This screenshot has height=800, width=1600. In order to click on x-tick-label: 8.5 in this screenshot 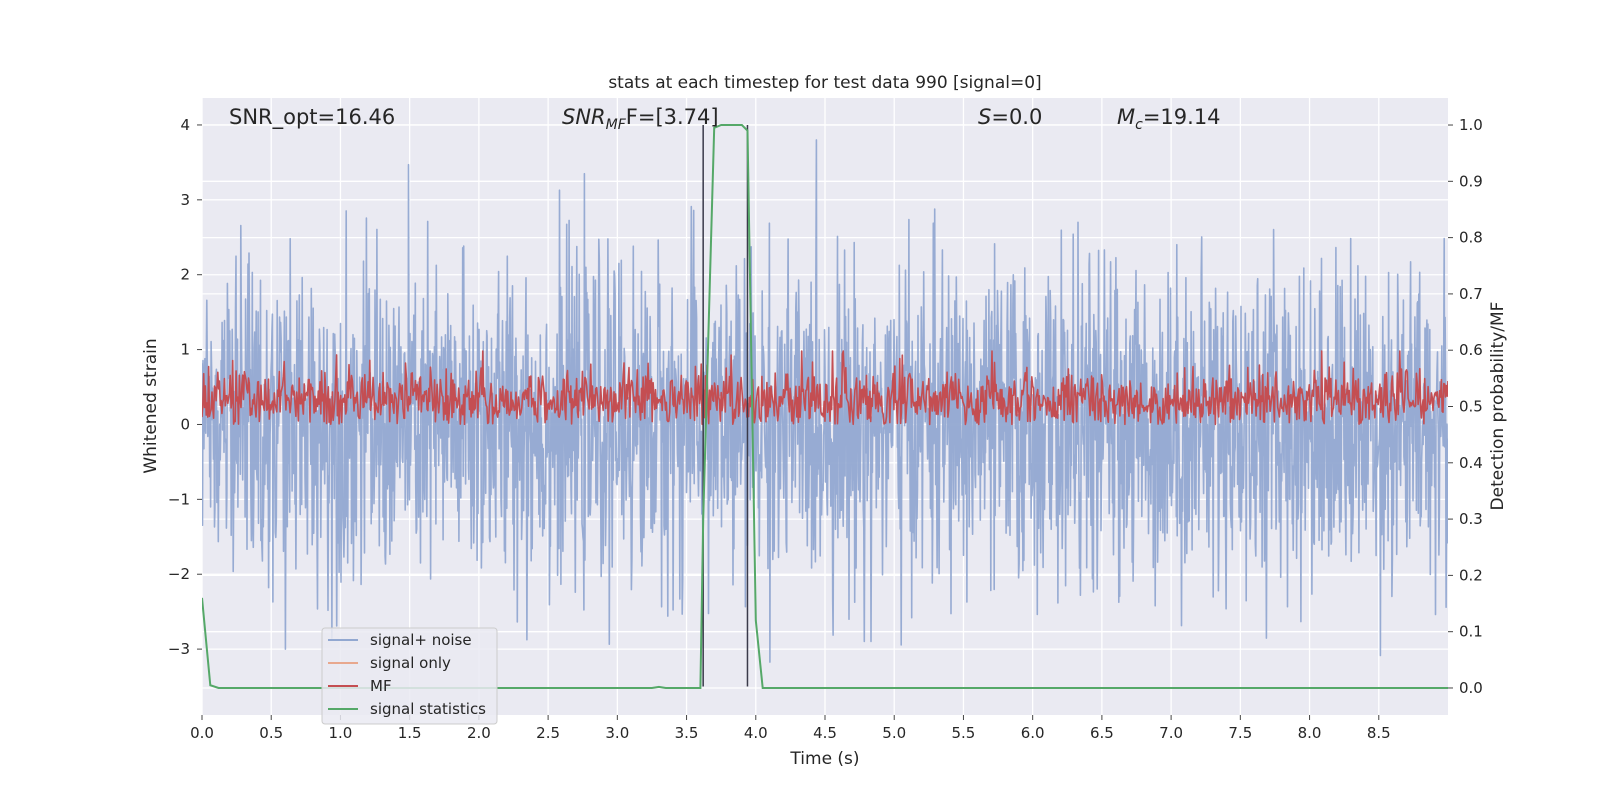, I will do `click(1379, 733)`.